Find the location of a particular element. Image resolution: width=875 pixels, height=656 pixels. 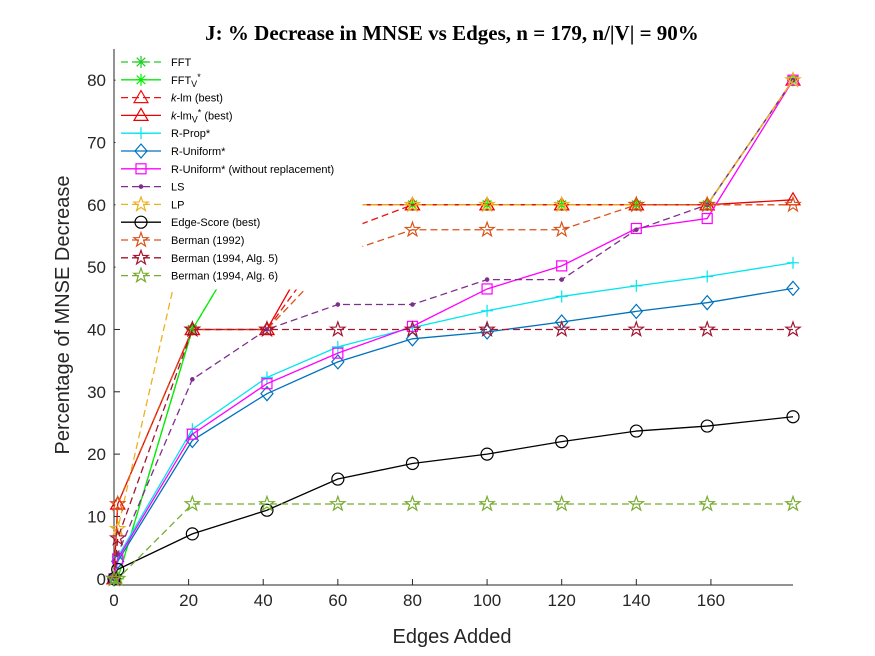

legend-label: k-lmV* (best) is located at coordinates (202, 116).